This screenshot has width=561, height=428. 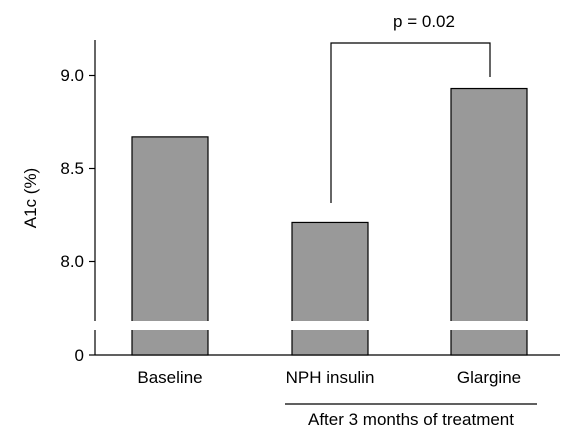 What do you see at coordinates (169, 377) in the screenshot?
I see `category-label-baseline: Baseline` at bounding box center [169, 377].